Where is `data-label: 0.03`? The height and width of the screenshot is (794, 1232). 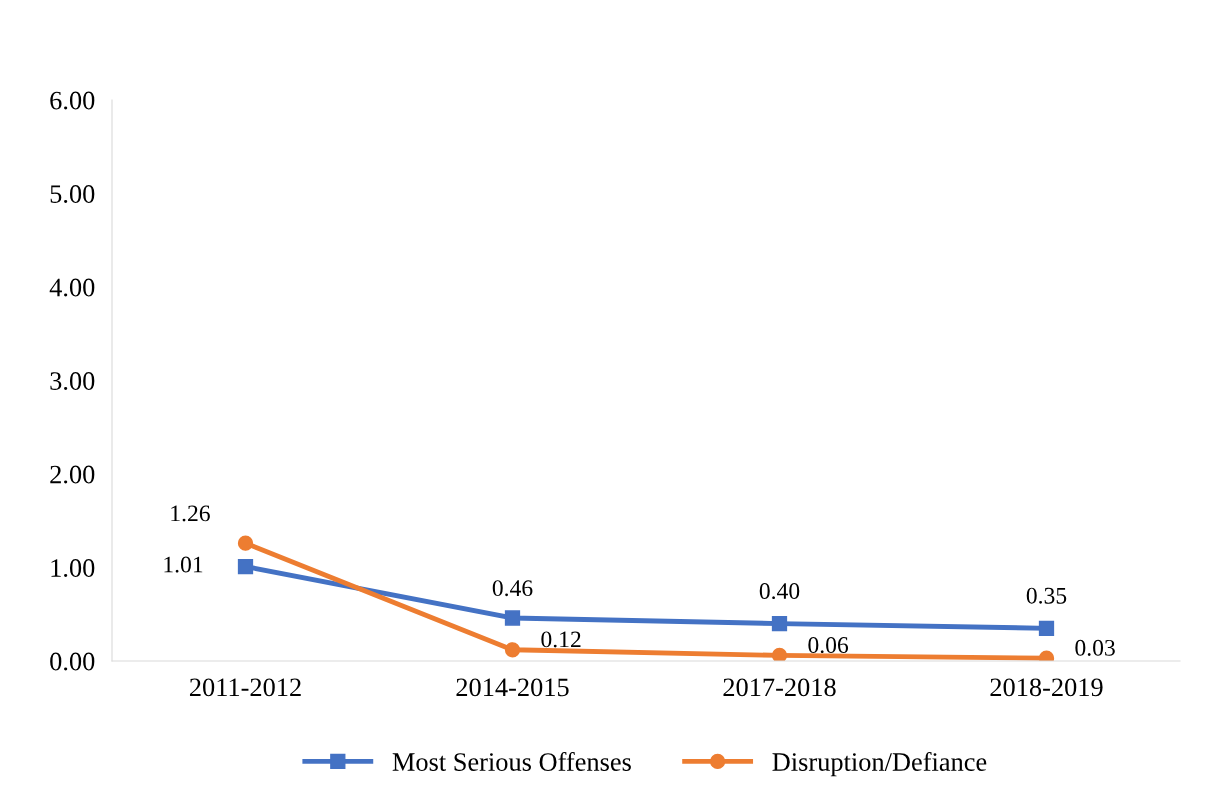
data-label: 0.03 is located at coordinates (1095, 647).